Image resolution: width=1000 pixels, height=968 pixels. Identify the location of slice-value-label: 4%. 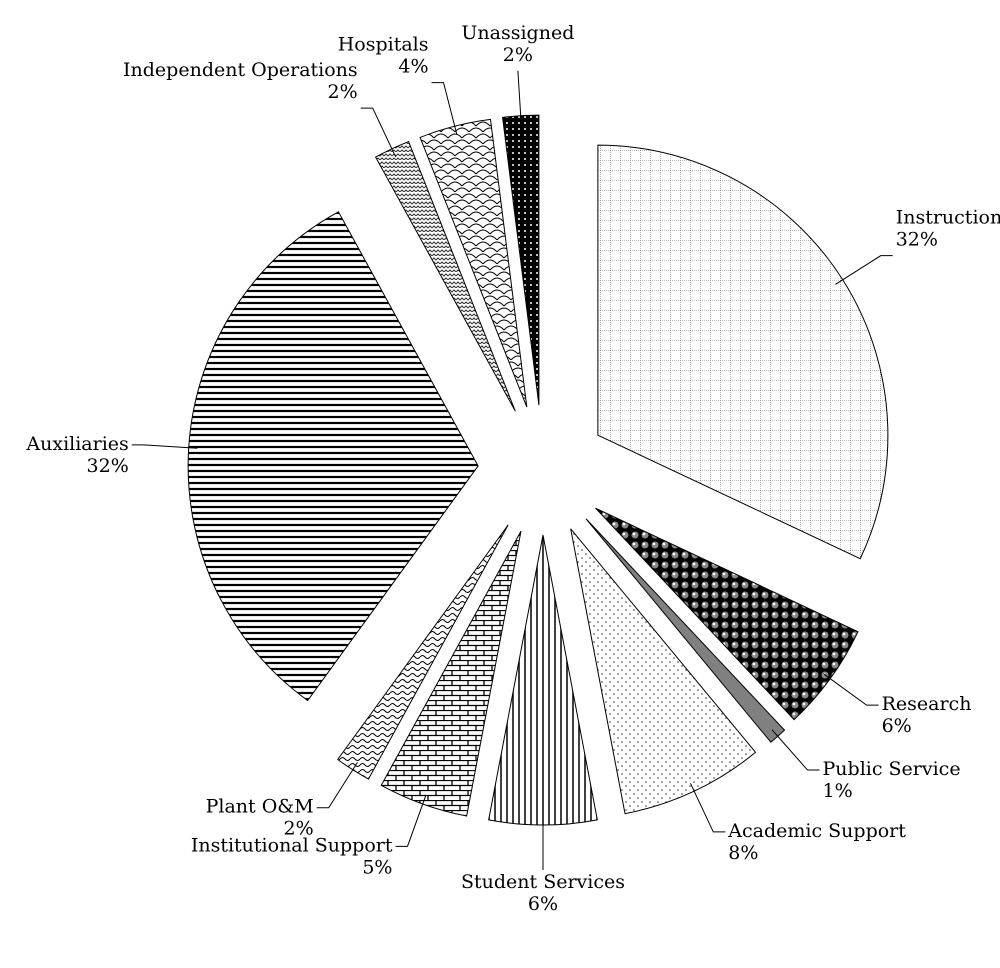
(413, 67).